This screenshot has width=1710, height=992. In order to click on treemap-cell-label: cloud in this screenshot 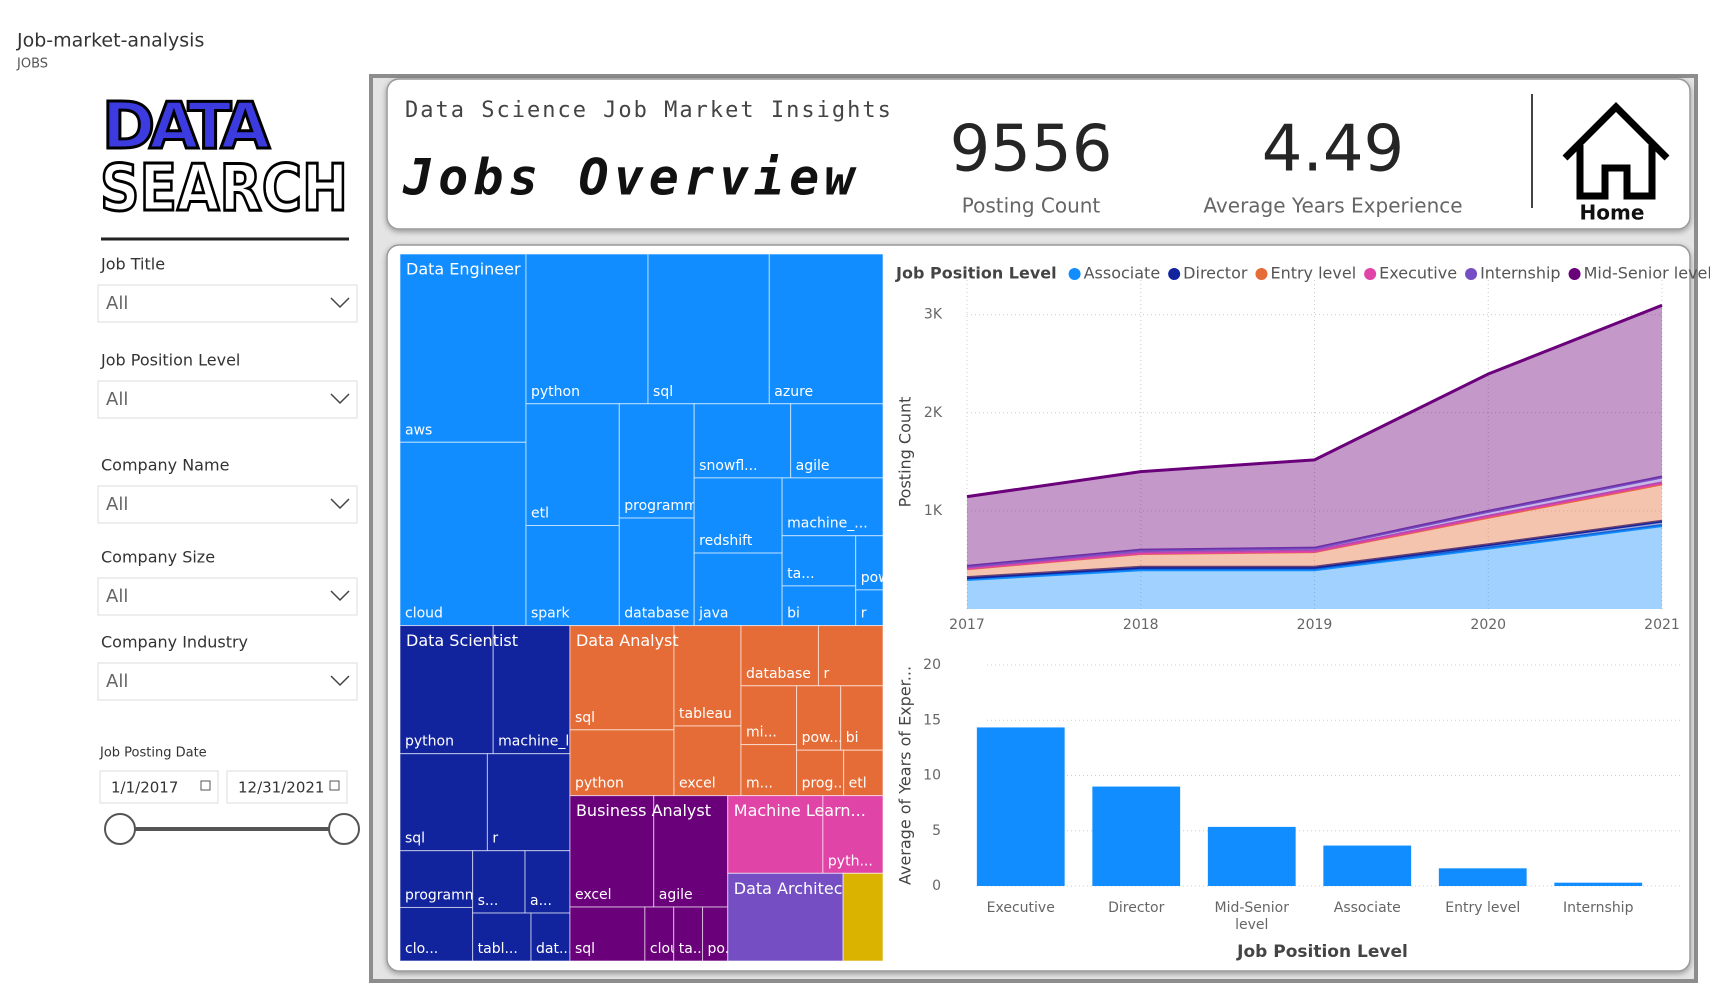, I will do `click(424, 614)`.